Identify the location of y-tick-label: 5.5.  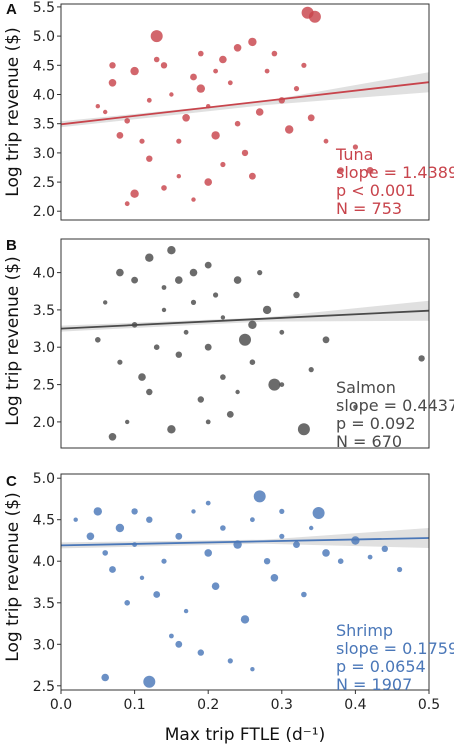
(44, 8).